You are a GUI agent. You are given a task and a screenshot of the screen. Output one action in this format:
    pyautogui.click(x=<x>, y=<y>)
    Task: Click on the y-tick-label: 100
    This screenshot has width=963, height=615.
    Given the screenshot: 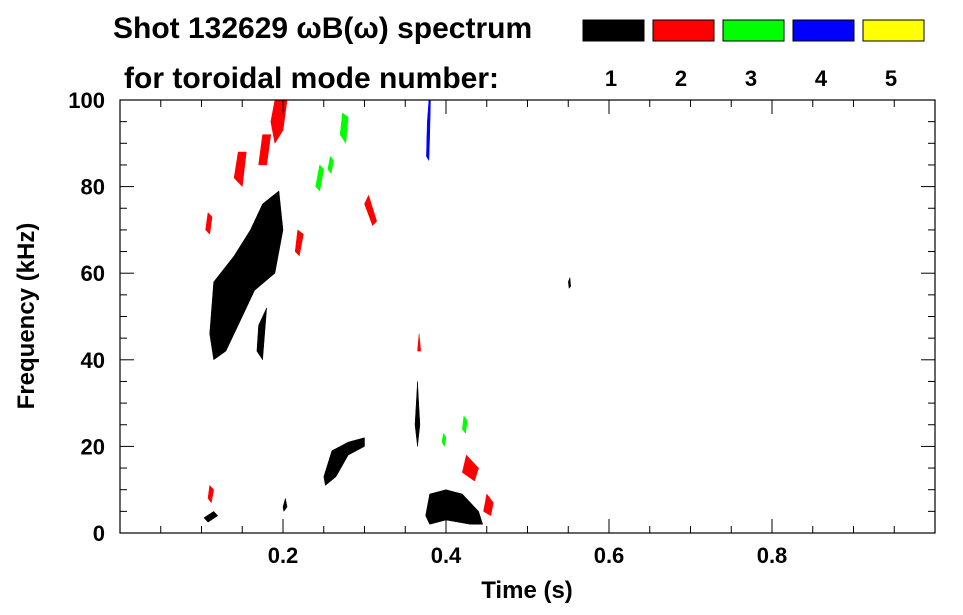 What is the action you would take?
    pyautogui.click(x=86, y=100)
    